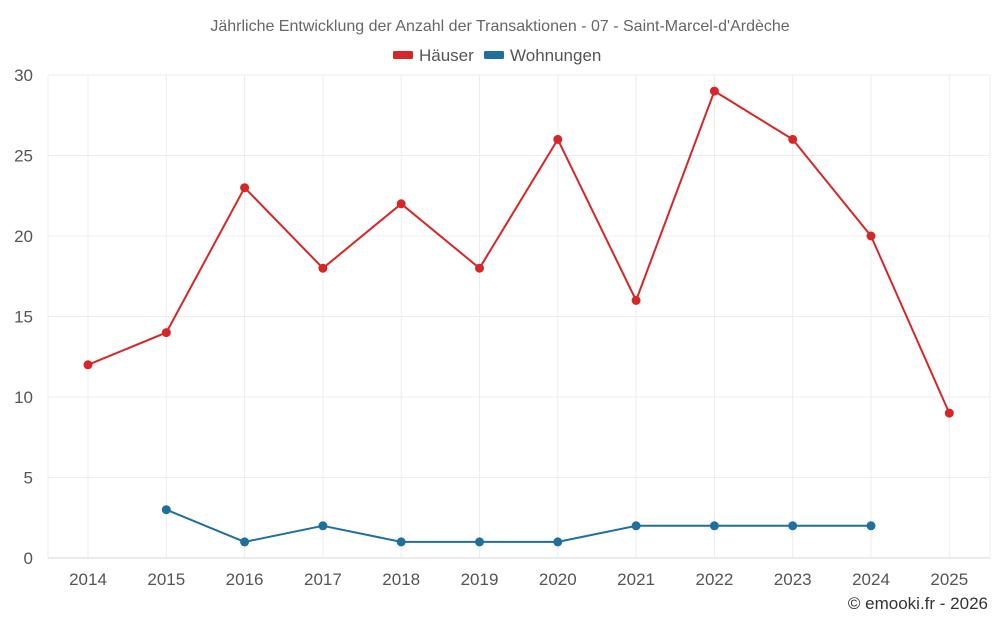 Image resolution: width=1000 pixels, height=625 pixels. What do you see at coordinates (28, 478) in the screenshot?
I see `y-tick-label: 5` at bounding box center [28, 478].